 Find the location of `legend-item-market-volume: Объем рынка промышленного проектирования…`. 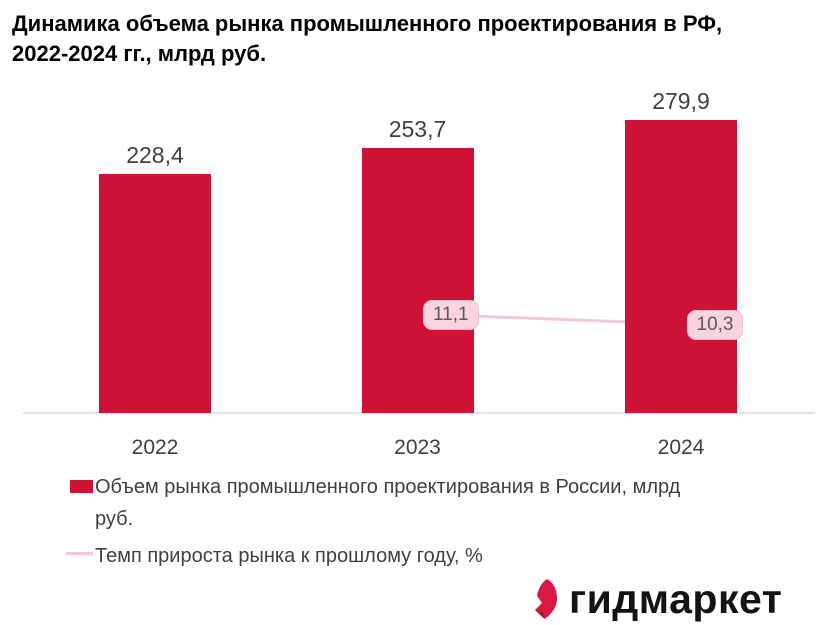

legend-item-market-volume: Объем рынка промышленного проектирования… is located at coordinates (430, 503).